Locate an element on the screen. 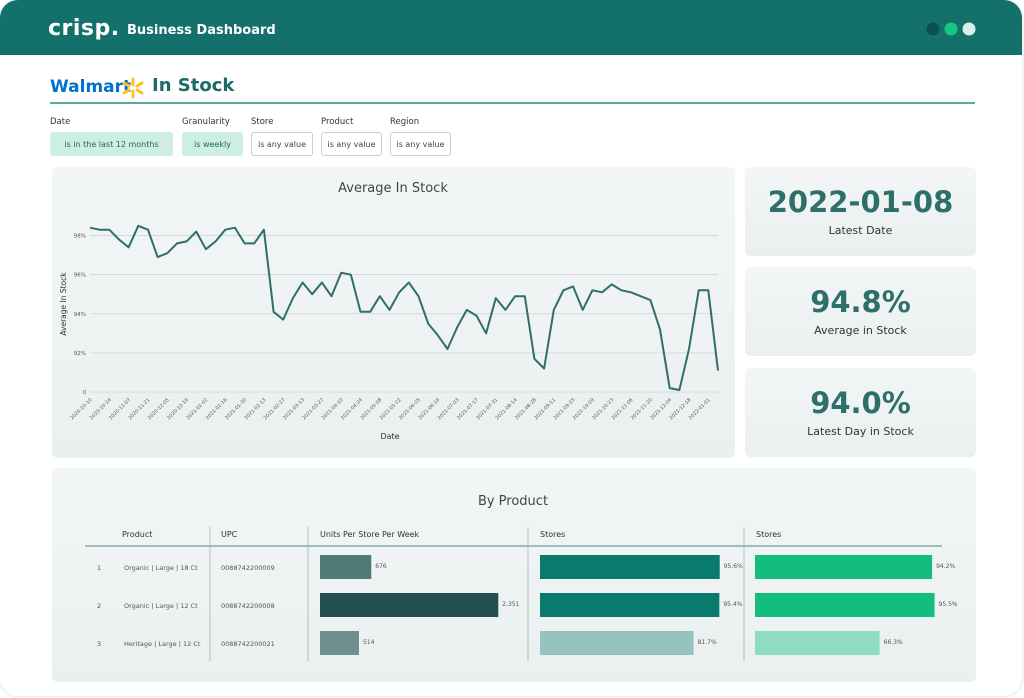  bar-label: 514 is located at coordinates (369, 642).